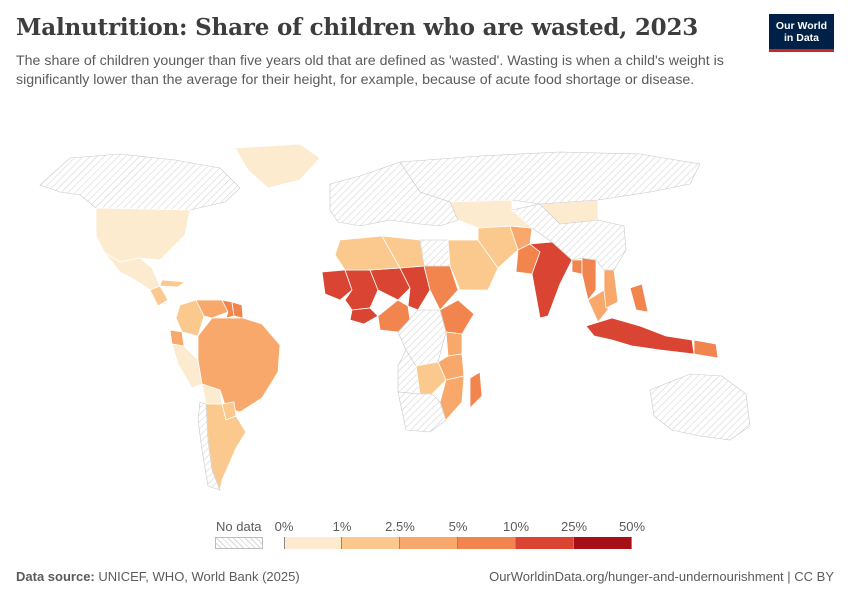 The image size is (850, 600). I want to click on logo-line-1: Our World, so click(801, 25).